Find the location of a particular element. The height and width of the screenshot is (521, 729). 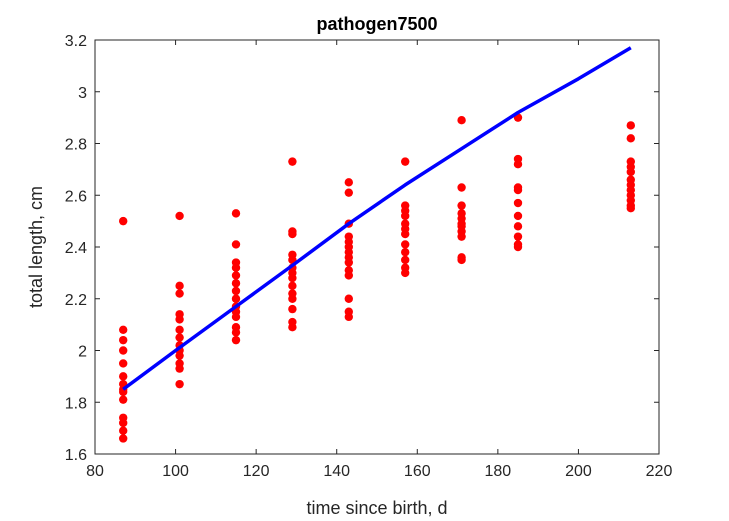

y-tick-label: 1.6 is located at coordinates (76, 455).